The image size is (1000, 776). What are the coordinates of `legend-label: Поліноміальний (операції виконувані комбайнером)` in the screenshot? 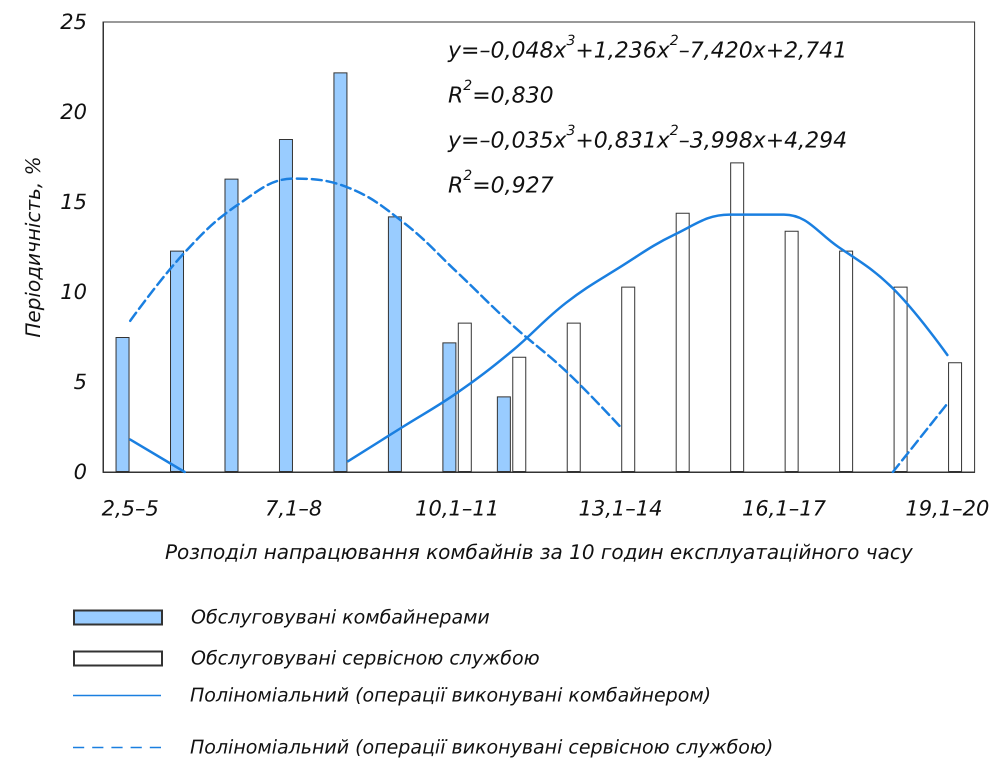 It's located at (451, 695).